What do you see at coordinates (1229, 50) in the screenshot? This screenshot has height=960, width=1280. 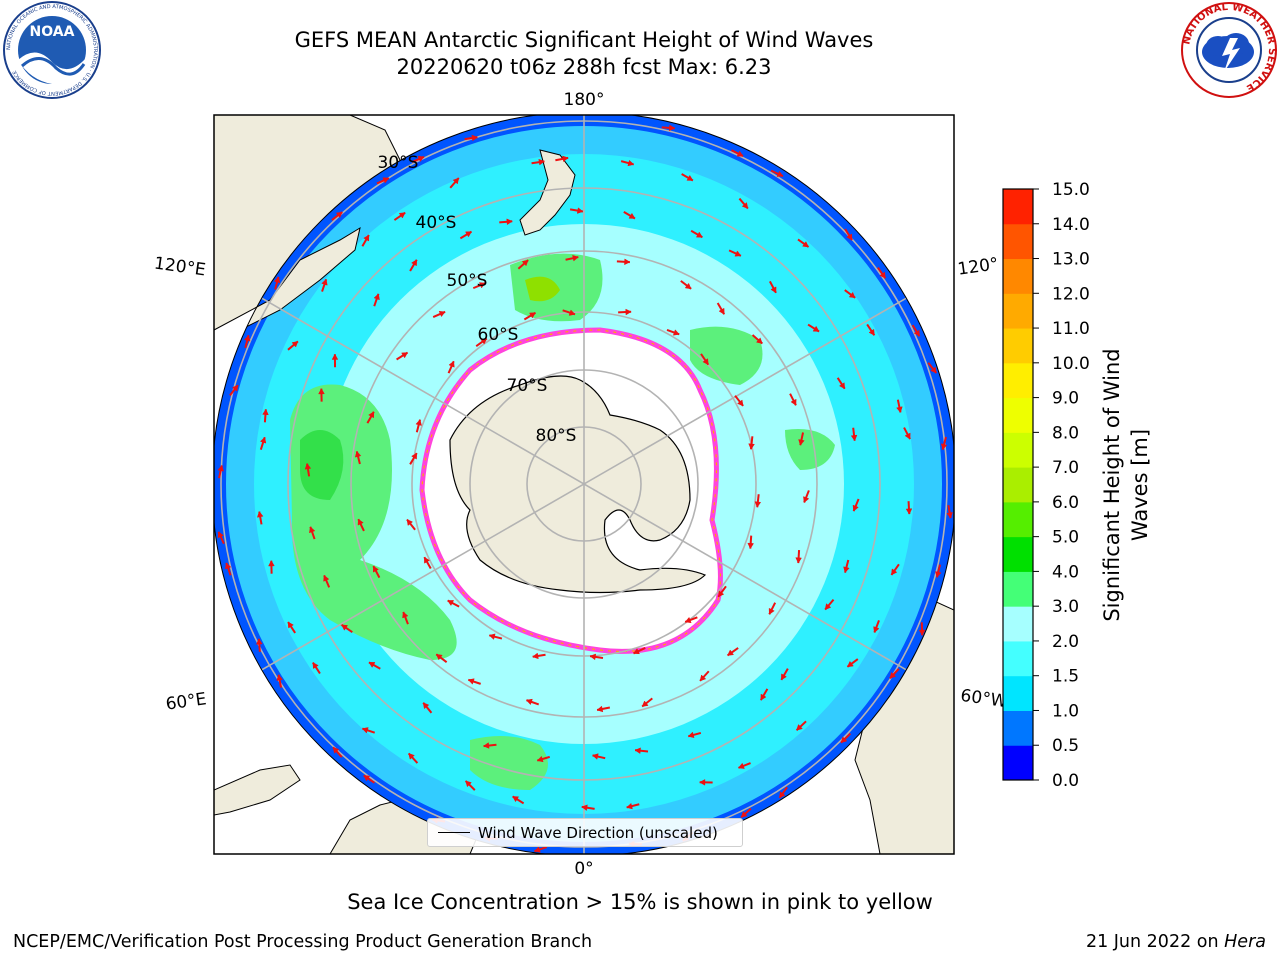 I see `nws-logo: NATIONAL WEATHER SERVICE` at bounding box center [1229, 50].